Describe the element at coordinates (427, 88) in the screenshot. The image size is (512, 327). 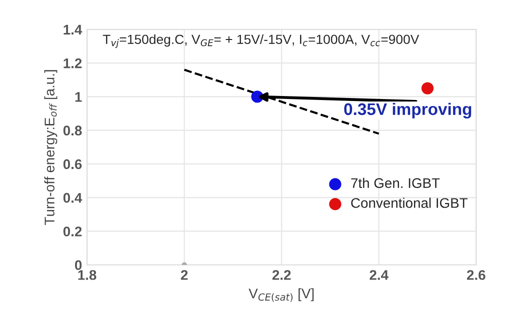
I see `point` at that location.